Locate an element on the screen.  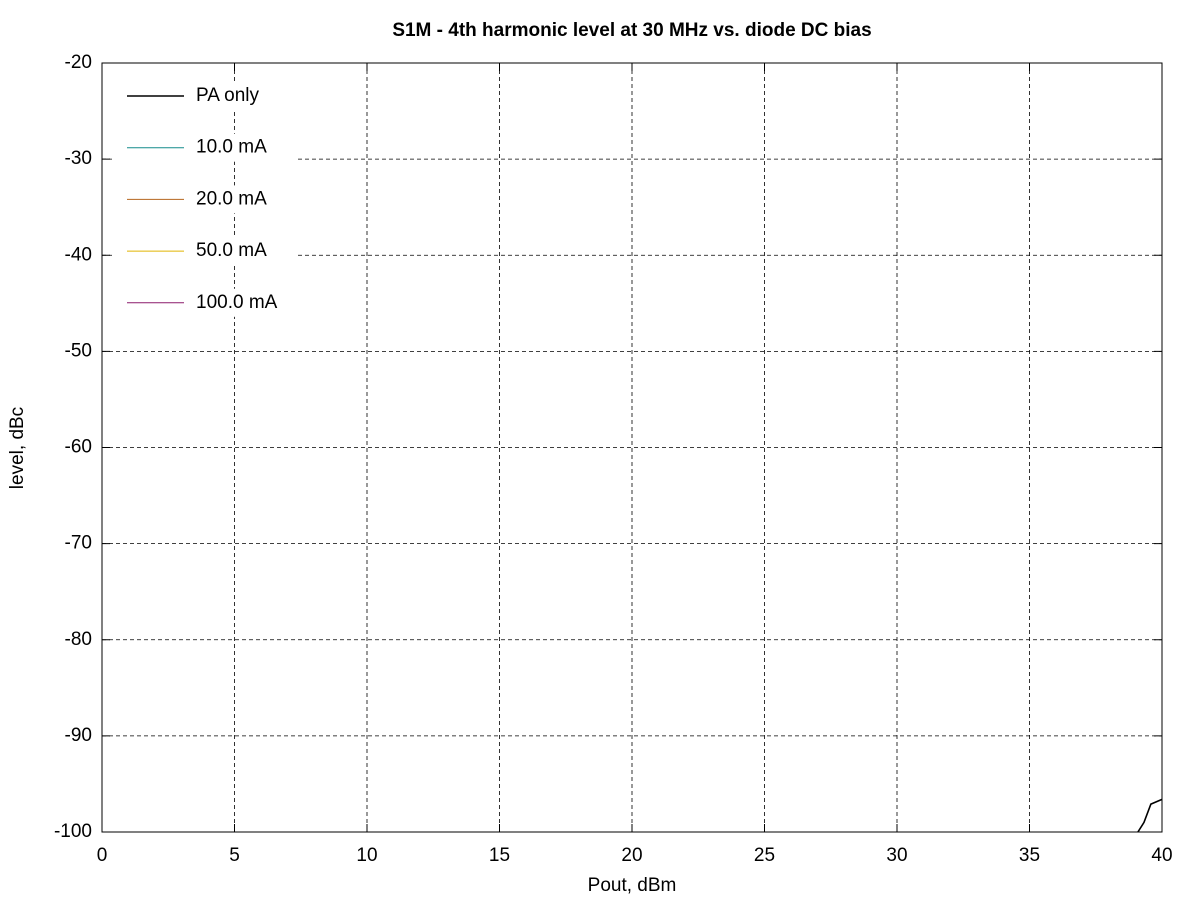
x-tick-label: 25 is located at coordinates (764, 855).